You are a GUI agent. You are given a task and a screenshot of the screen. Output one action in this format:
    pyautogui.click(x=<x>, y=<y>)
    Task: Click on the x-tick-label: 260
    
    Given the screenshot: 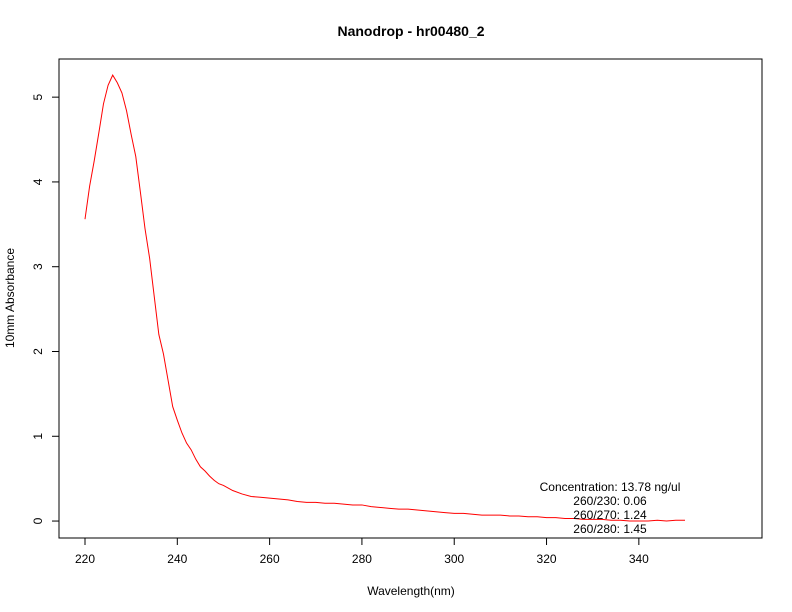 What is the action you would take?
    pyautogui.click(x=270, y=559)
    